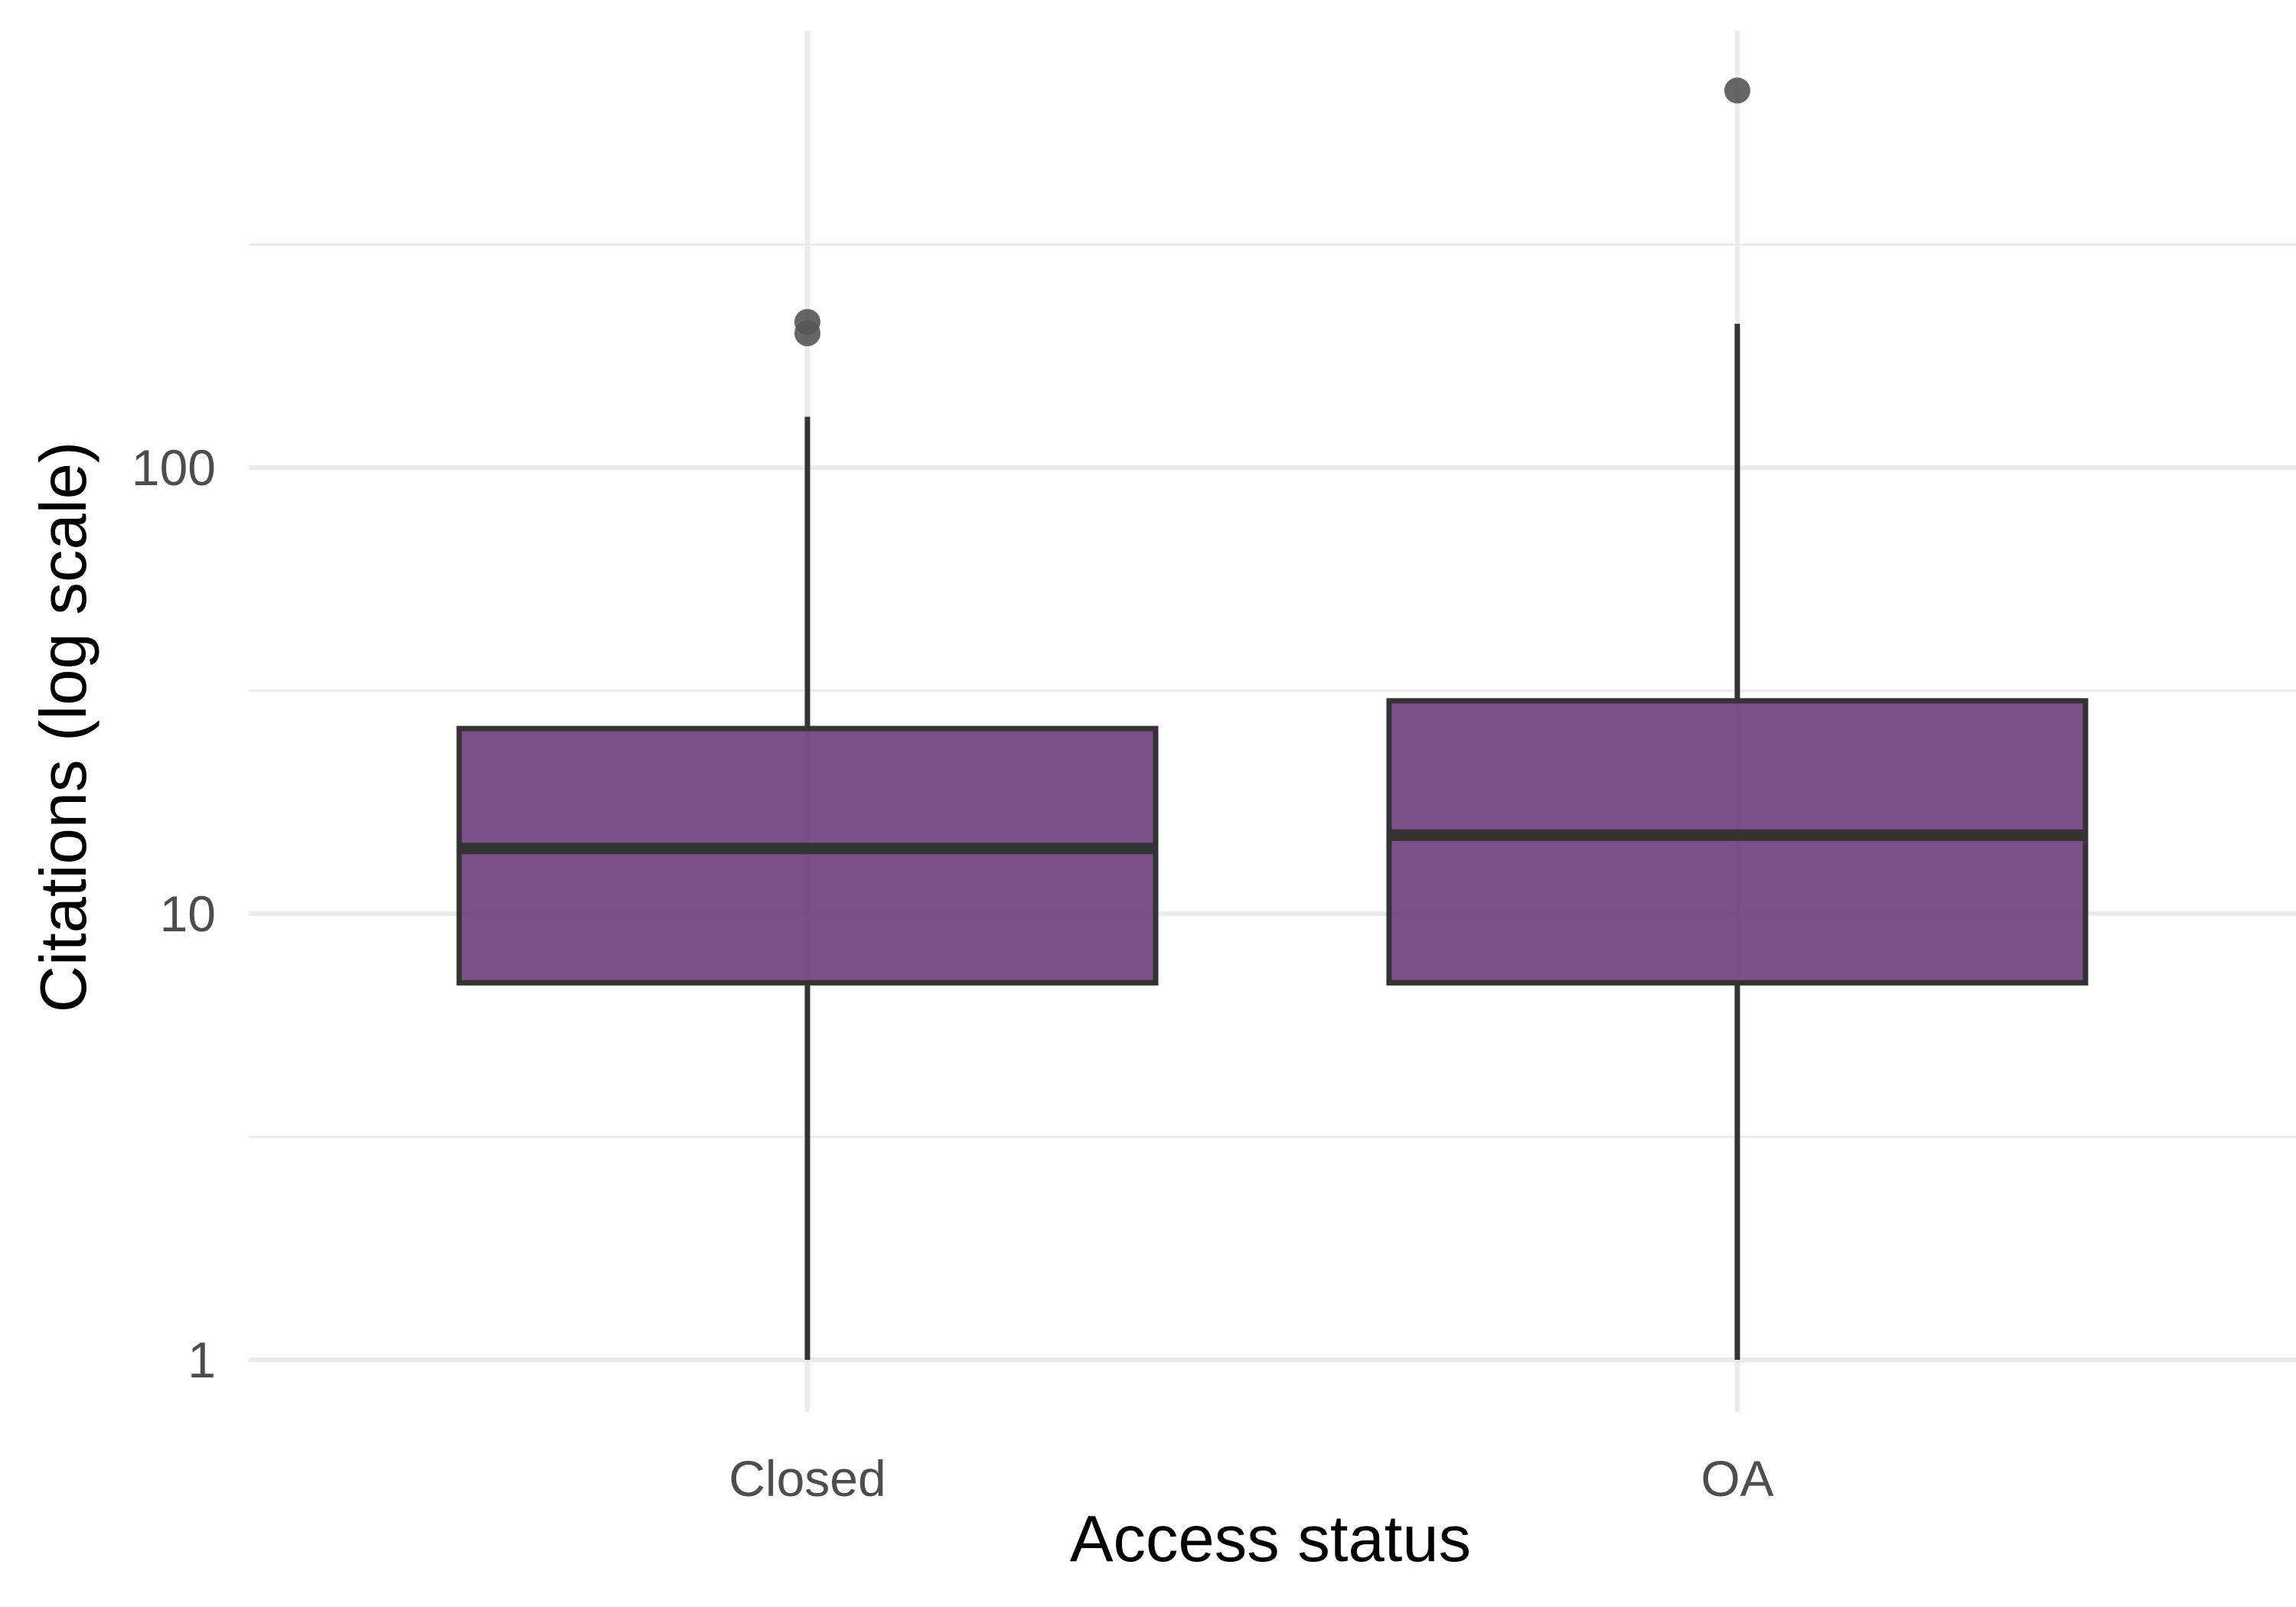  What do you see at coordinates (807, 1479) in the screenshot?
I see `x-tick-label: Closed` at bounding box center [807, 1479].